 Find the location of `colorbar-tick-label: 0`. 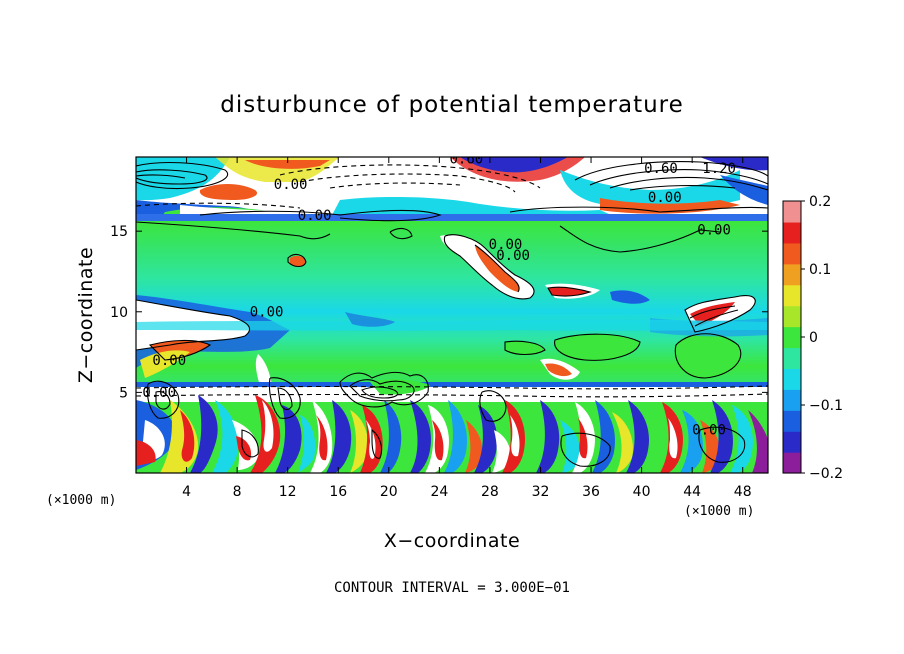

colorbar-tick-label: 0 is located at coordinates (813, 338).